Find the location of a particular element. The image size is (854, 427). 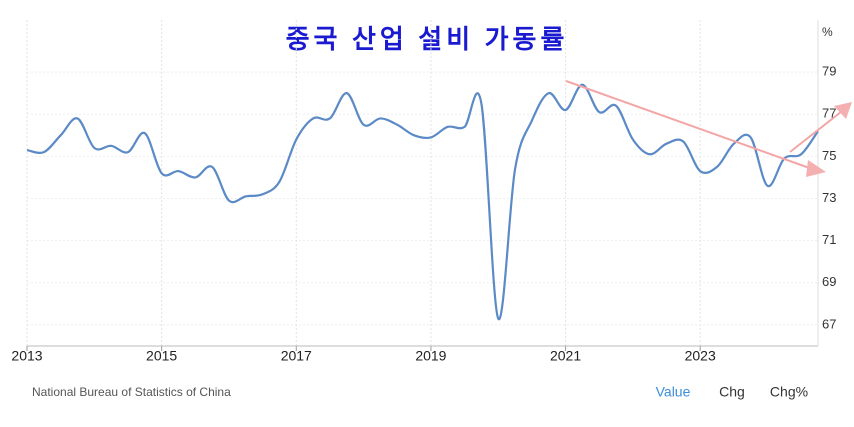

y-tick-label: 79 is located at coordinates (829, 71).